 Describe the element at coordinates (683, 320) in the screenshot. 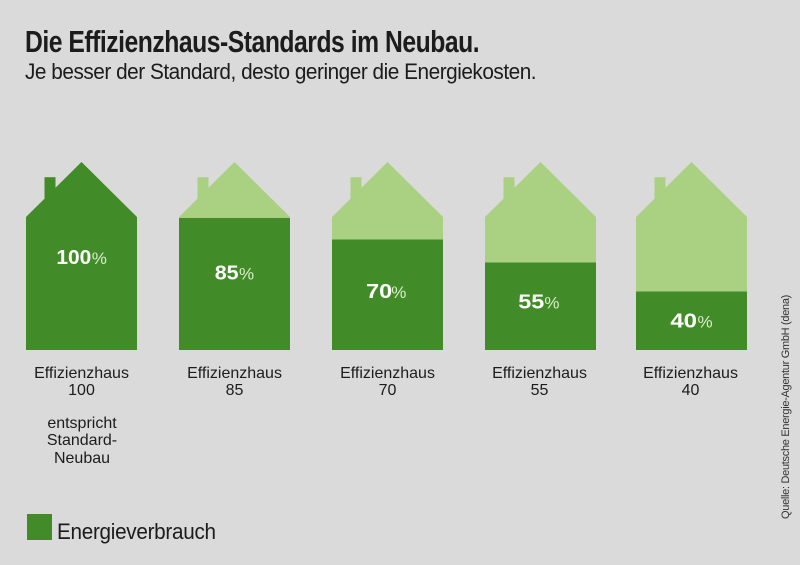

I see `svg-text: 40` at that location.